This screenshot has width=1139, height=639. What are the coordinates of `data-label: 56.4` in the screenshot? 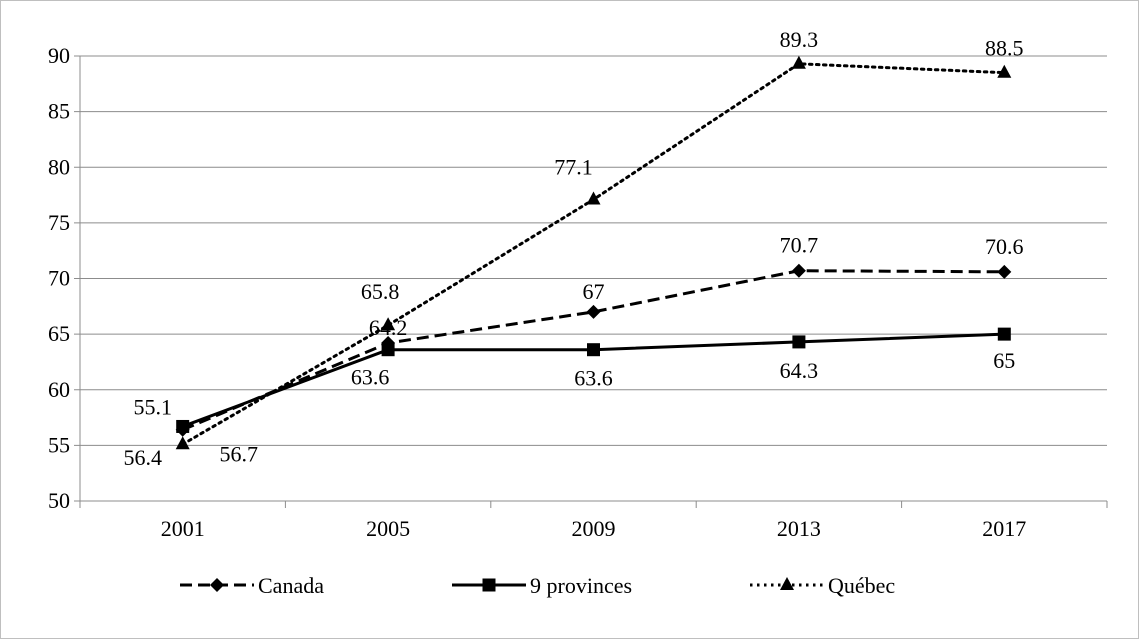 It's located at (142, 457).